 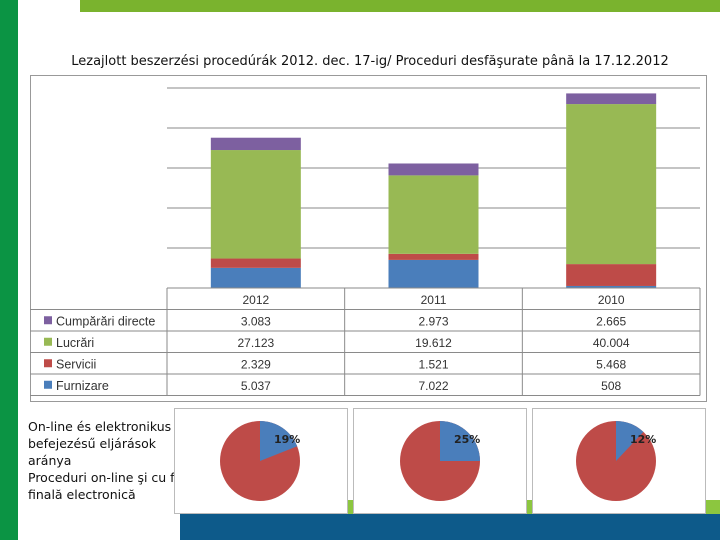 I want to click on legend-label: Servicii, so click(x=76, y=364).